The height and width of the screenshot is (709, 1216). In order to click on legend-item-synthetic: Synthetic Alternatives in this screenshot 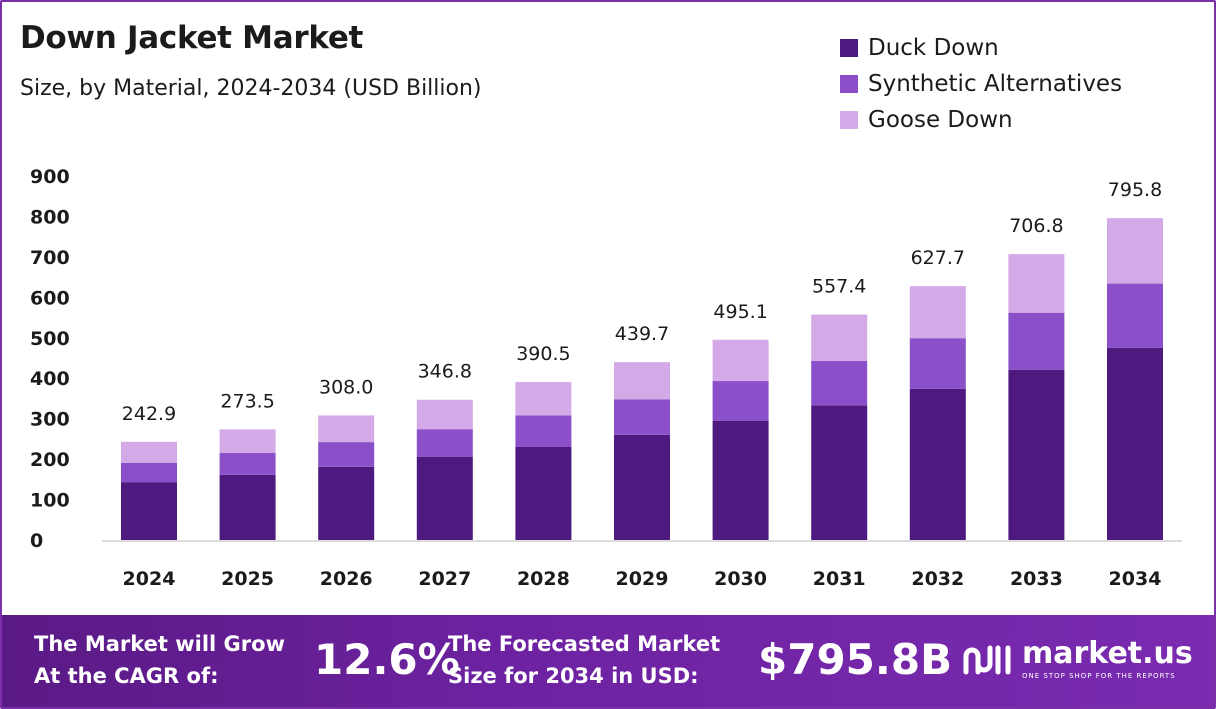, I will do `click(981, 84)`.